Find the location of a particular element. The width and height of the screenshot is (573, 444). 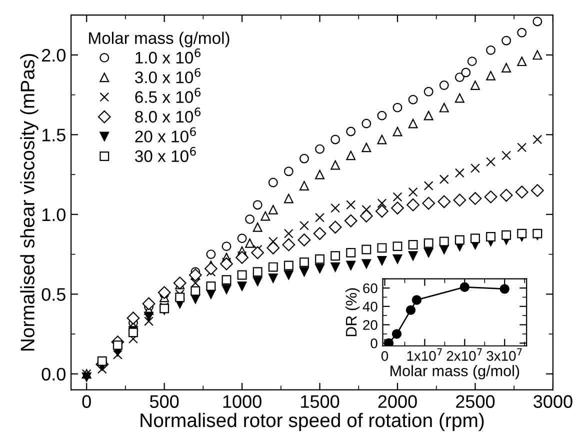

y-tick-label: 60 is located at coordinates (370, 288).